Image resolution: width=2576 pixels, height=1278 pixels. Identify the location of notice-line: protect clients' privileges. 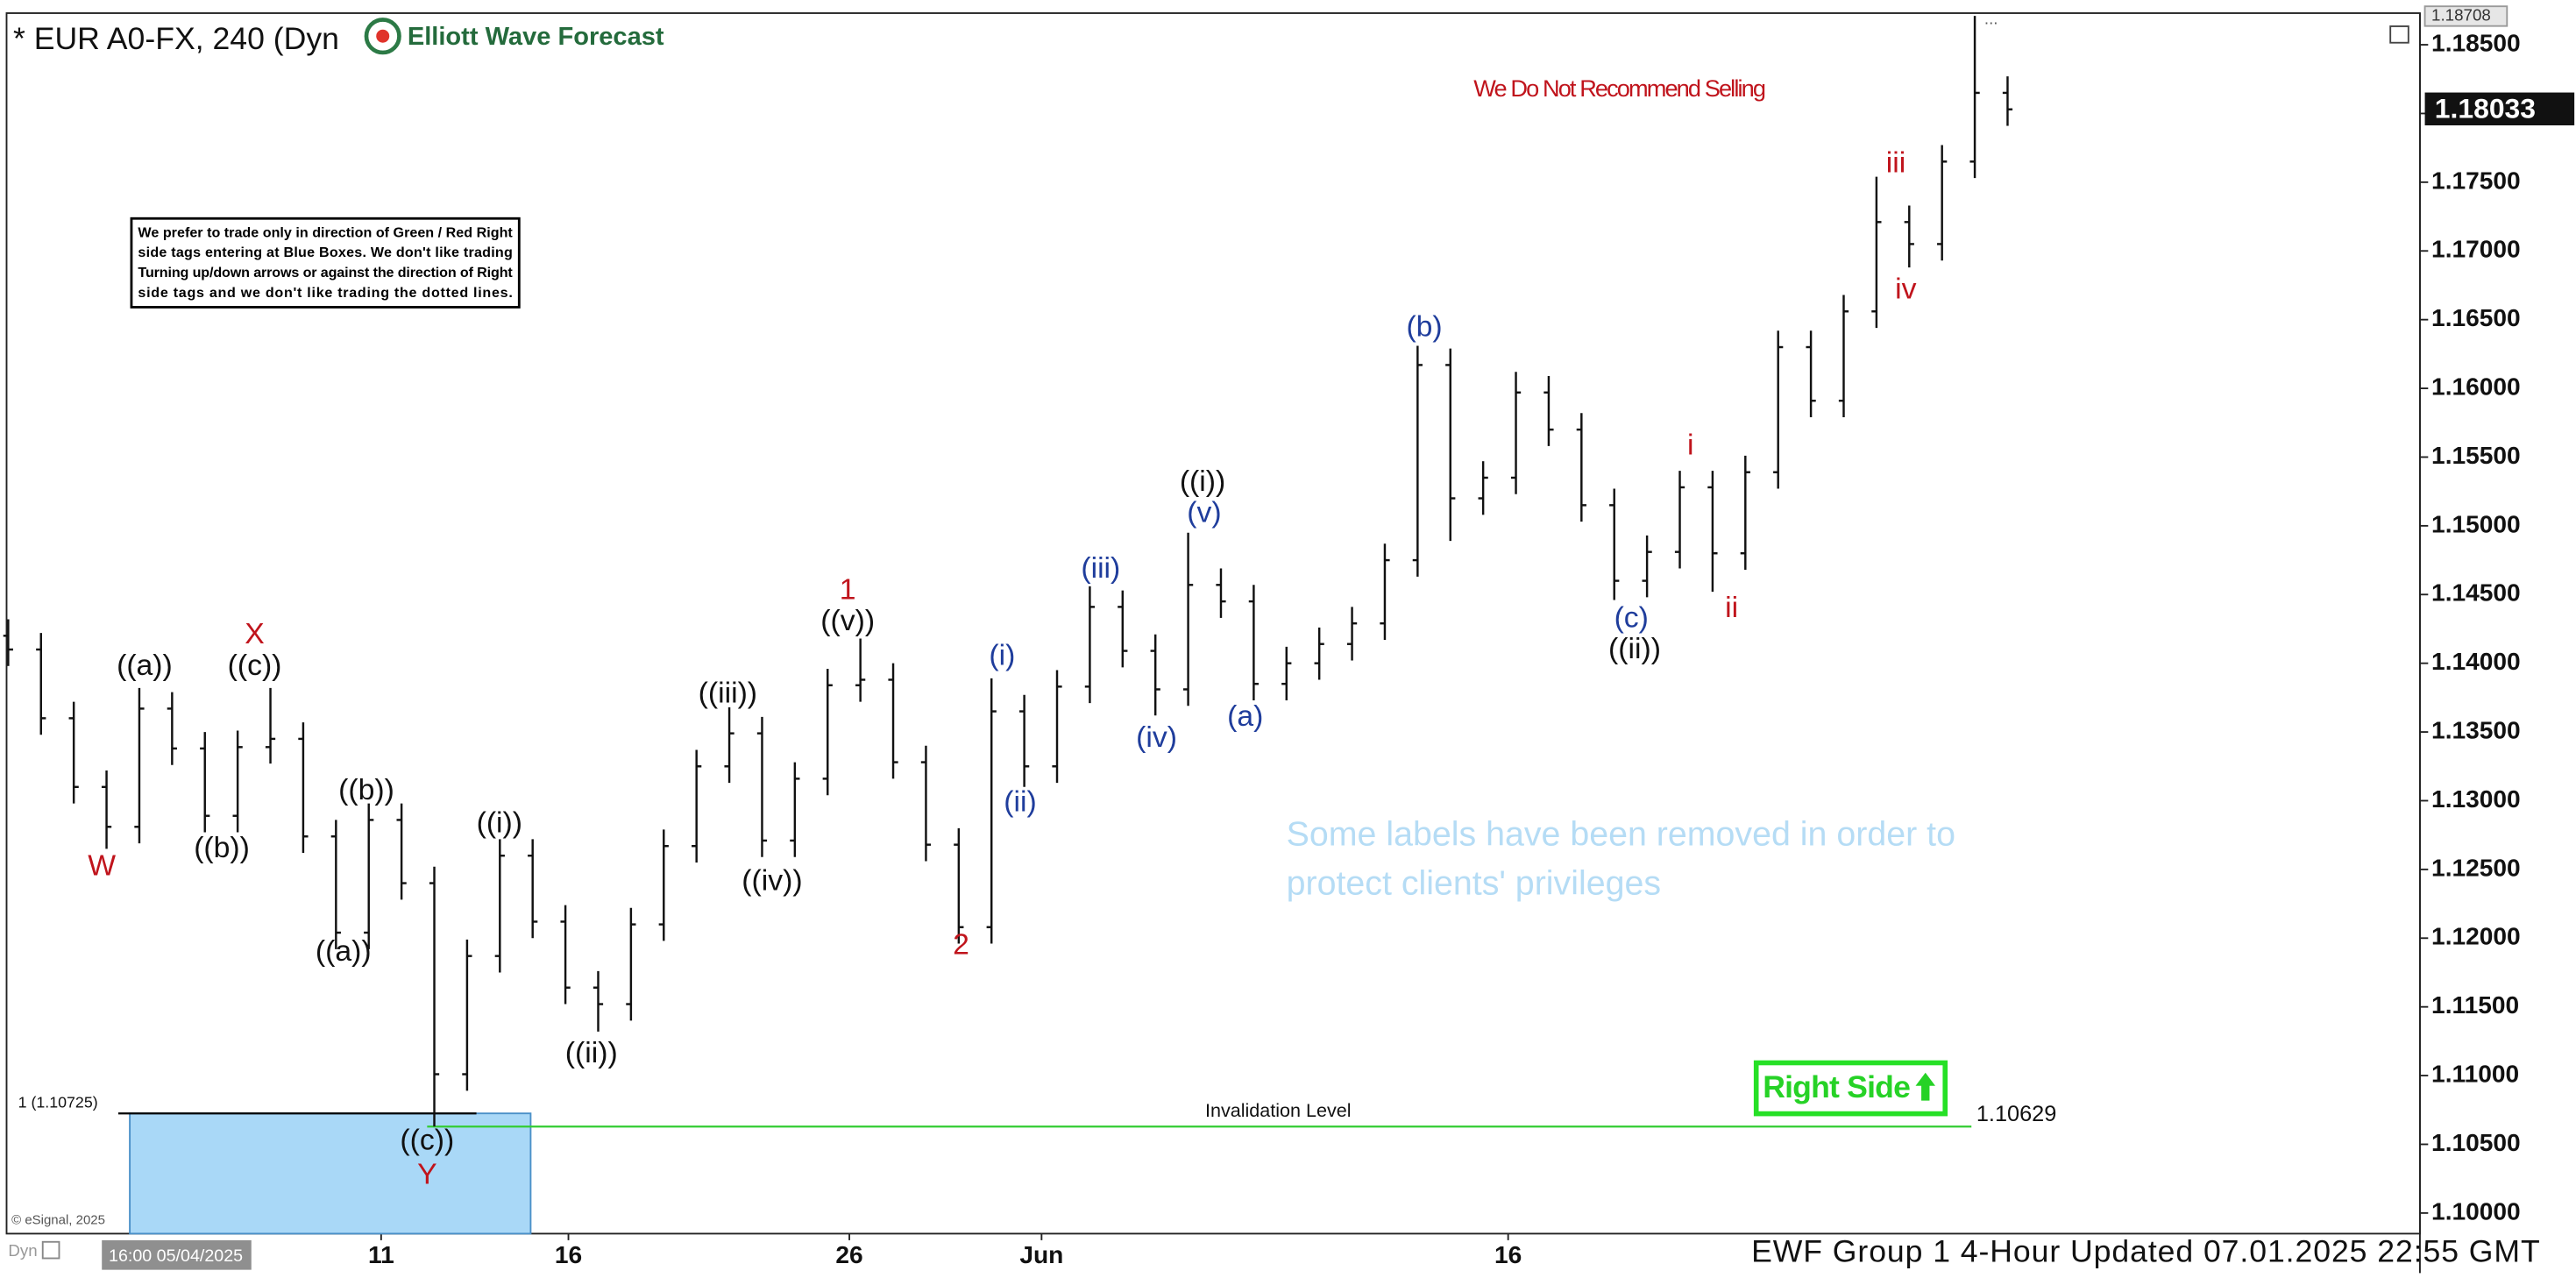
(1474, 882).